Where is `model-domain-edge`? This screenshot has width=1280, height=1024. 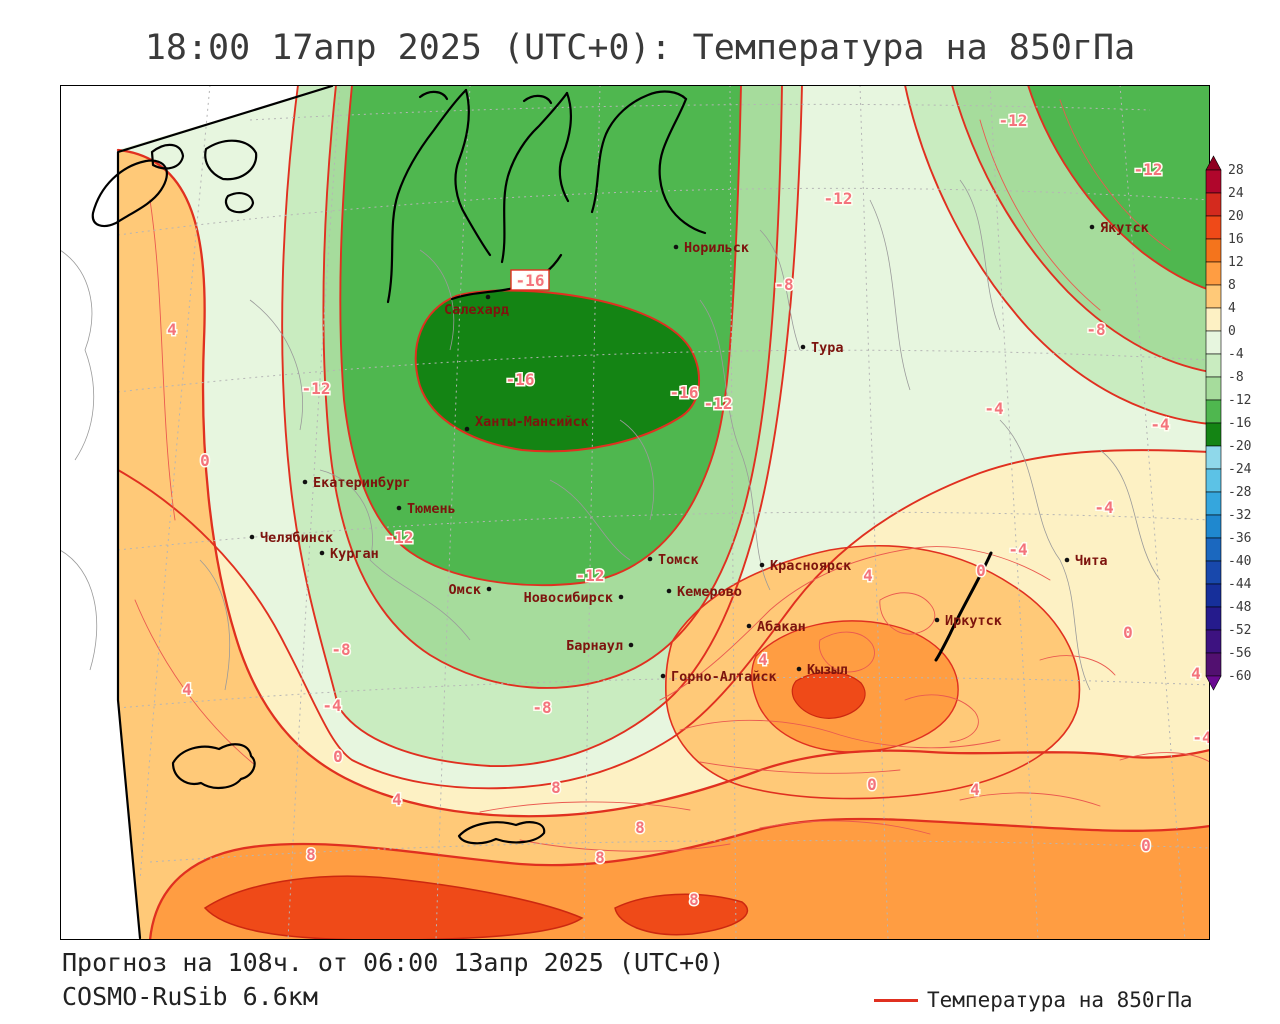
model-domain-edge is located at coordinates (225, 512).